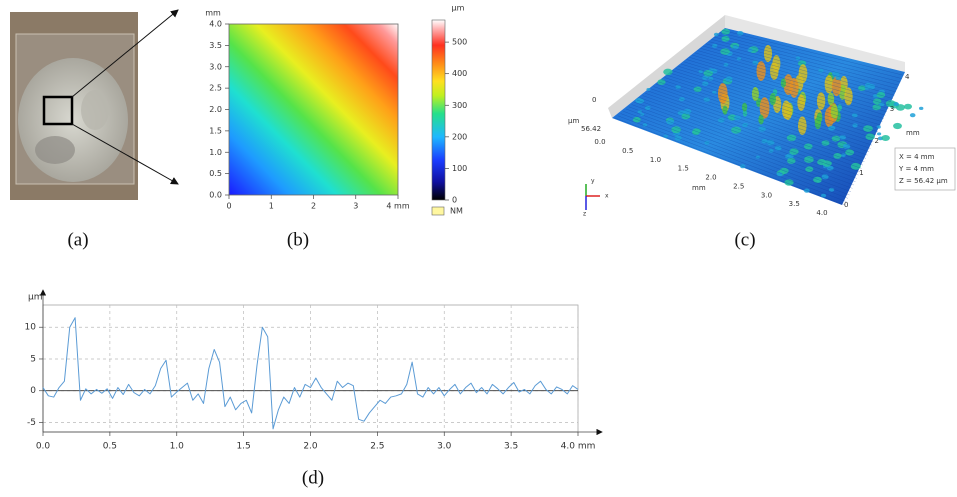 This screenshot has height=497, width=957. I want to click on y-tick-label: 10, so click(31, 328).